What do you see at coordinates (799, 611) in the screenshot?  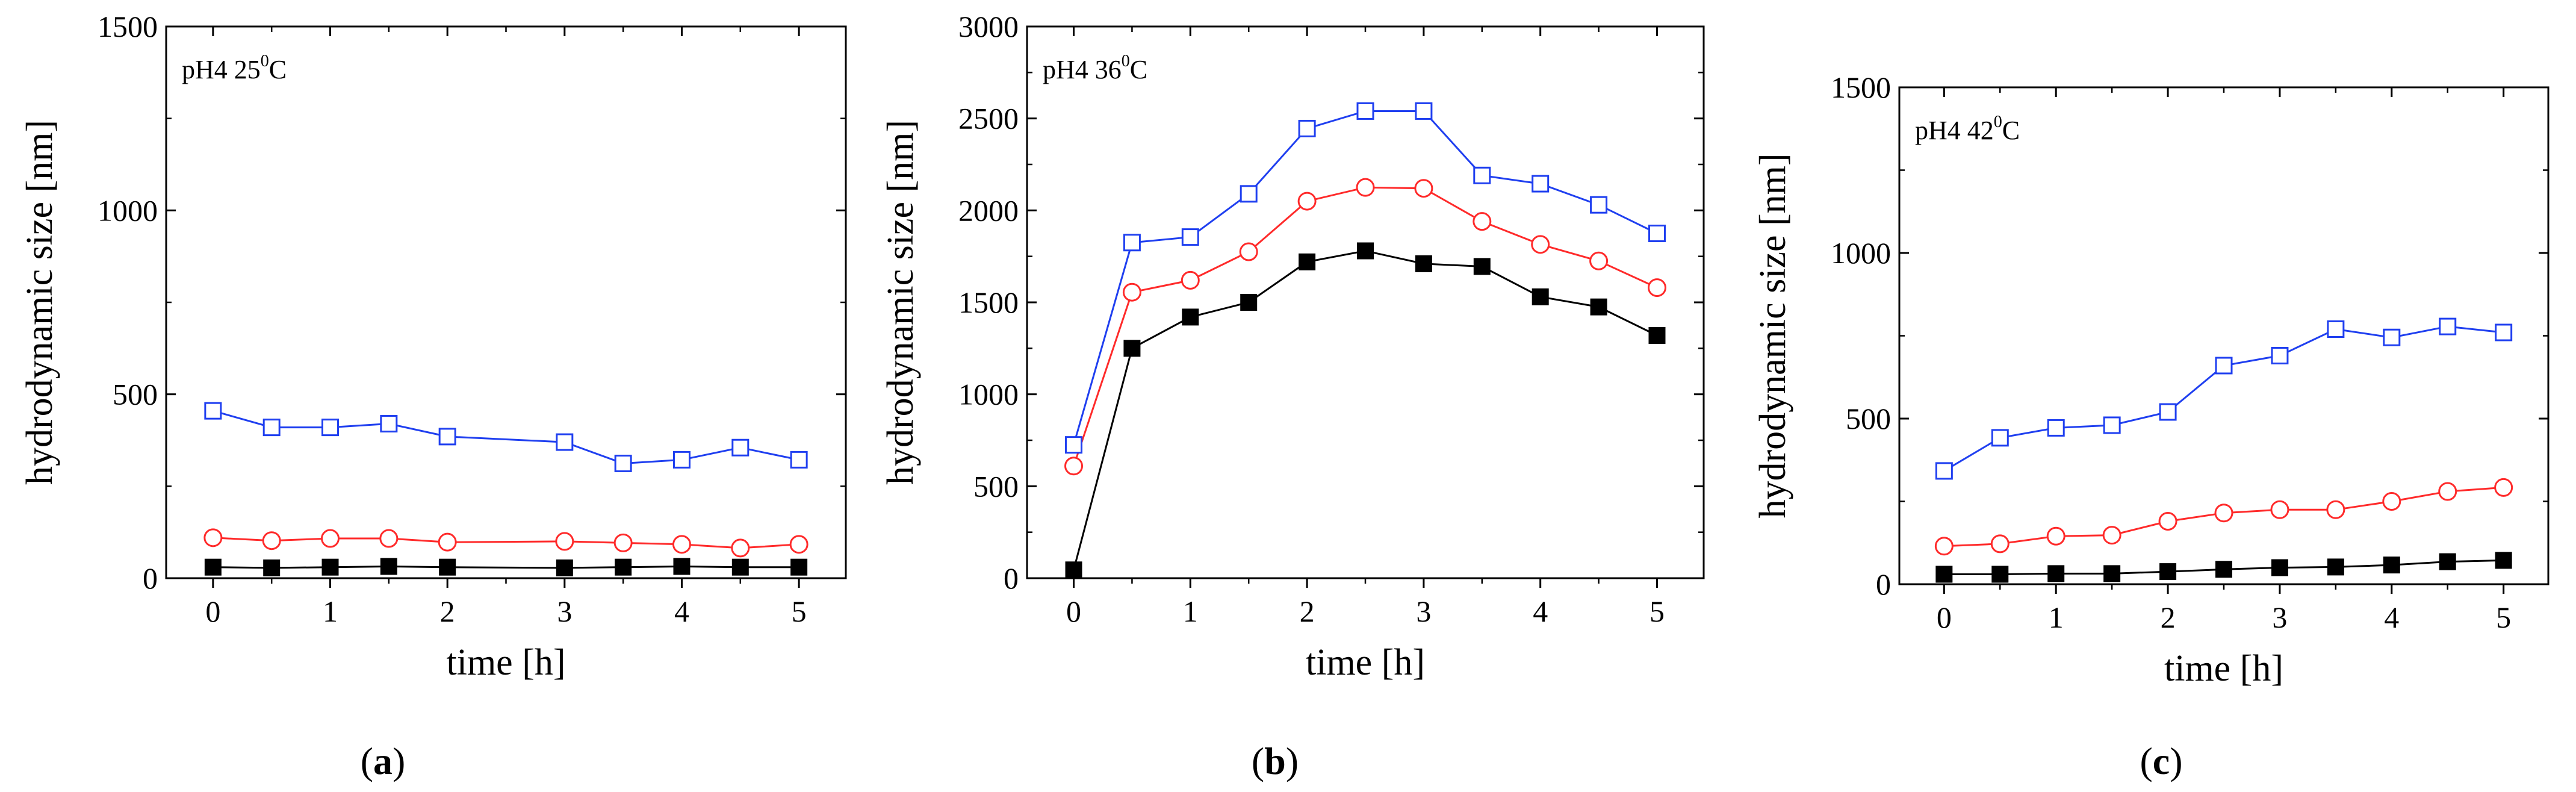 I see `x-tick-label: 5` at bounding box center [799, 611].